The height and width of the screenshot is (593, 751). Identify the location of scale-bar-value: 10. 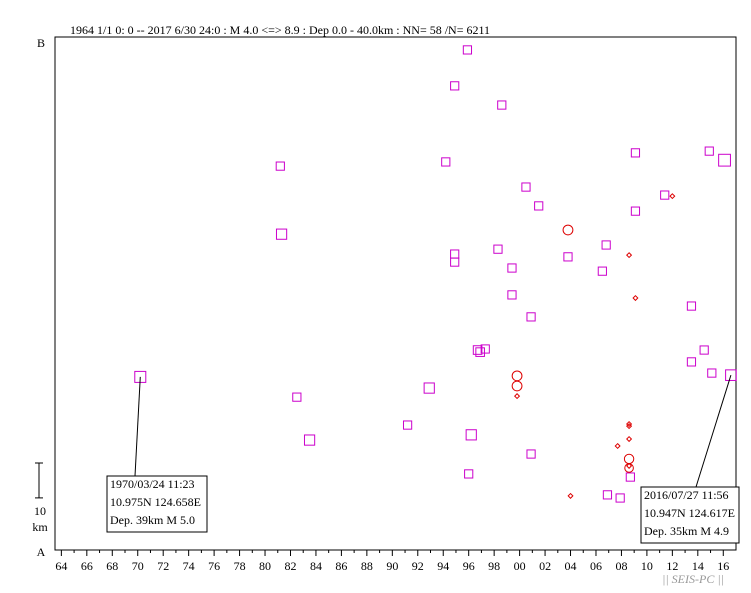
(40, 511).